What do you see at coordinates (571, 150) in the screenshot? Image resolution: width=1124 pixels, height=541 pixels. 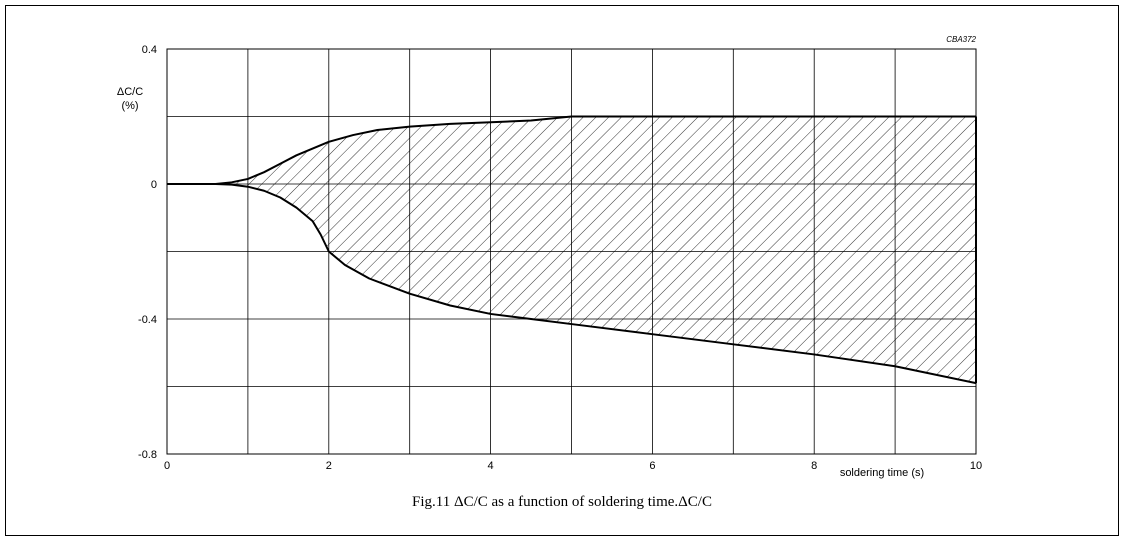 I see `upper-limit-line` at bounding box center [571, 150].